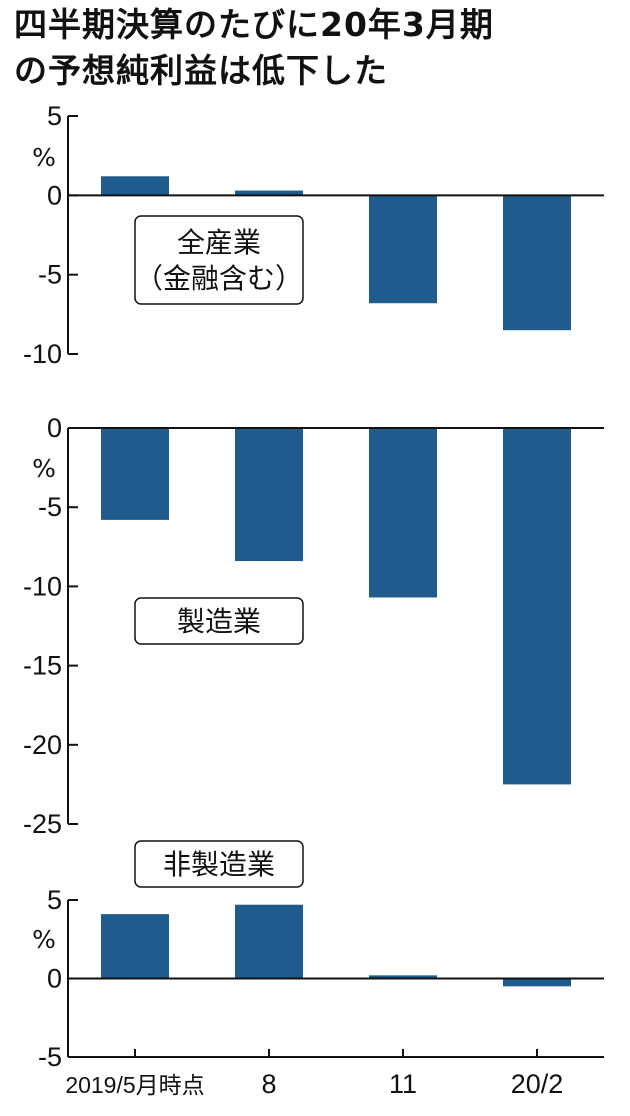  I want to click on panel-2-y-tick-label: -15, so click(42, 666).